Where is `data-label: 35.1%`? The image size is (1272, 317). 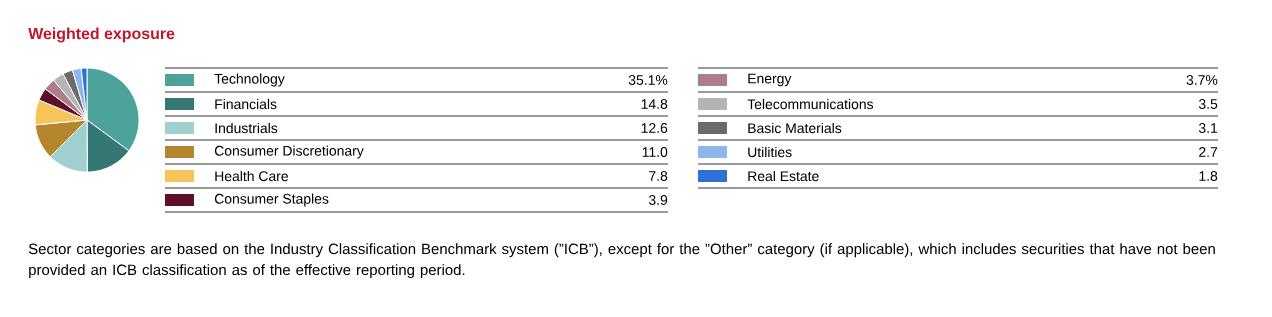 data-label: 35.1% is located at coordinates (648, 80).